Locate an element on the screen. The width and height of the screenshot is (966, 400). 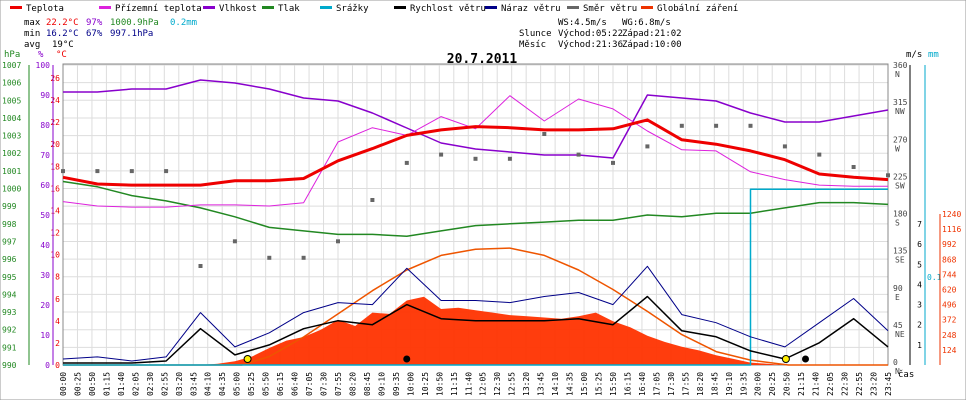
x-tick-label: 13:20 is located at coordinates (526, 384).